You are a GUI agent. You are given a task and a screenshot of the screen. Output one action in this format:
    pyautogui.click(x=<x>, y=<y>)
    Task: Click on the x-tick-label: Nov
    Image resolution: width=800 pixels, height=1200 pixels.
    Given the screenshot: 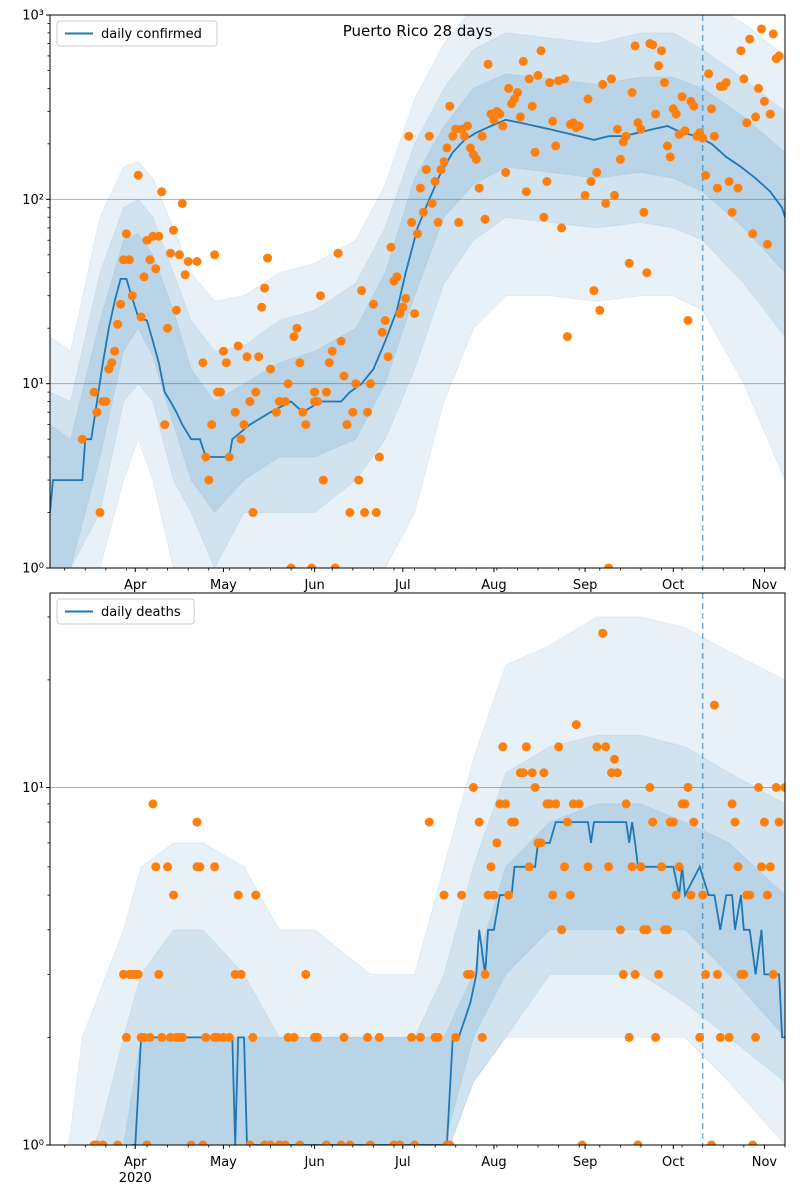 What is the action you would take?
    pyautogui.click(x=765, y=585)
    